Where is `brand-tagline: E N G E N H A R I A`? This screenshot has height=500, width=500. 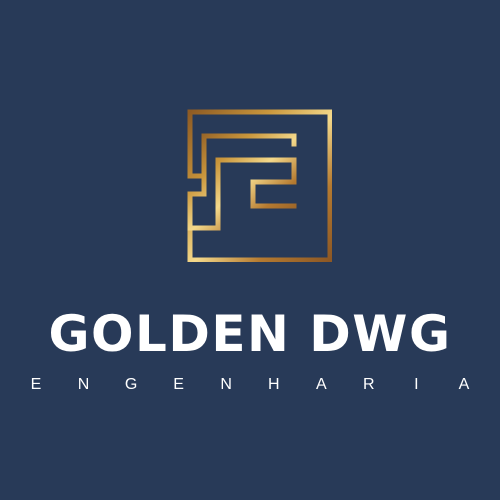
brand-tagline: E N G E N H A R I A is located at coordinates (250, 385).